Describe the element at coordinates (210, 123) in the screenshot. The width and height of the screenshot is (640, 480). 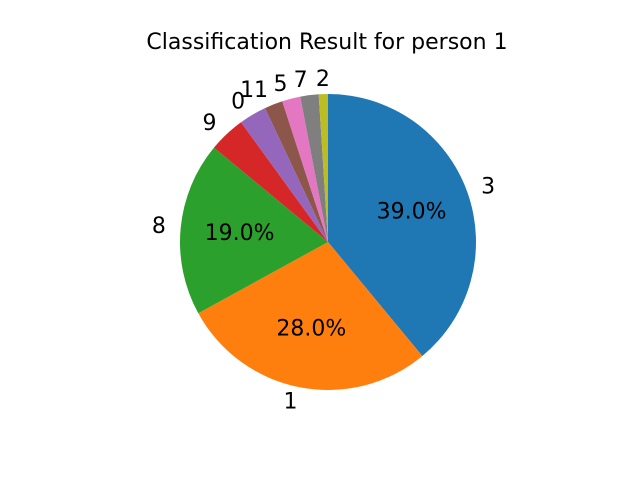
I see `slice-label-9: 9` at that location.